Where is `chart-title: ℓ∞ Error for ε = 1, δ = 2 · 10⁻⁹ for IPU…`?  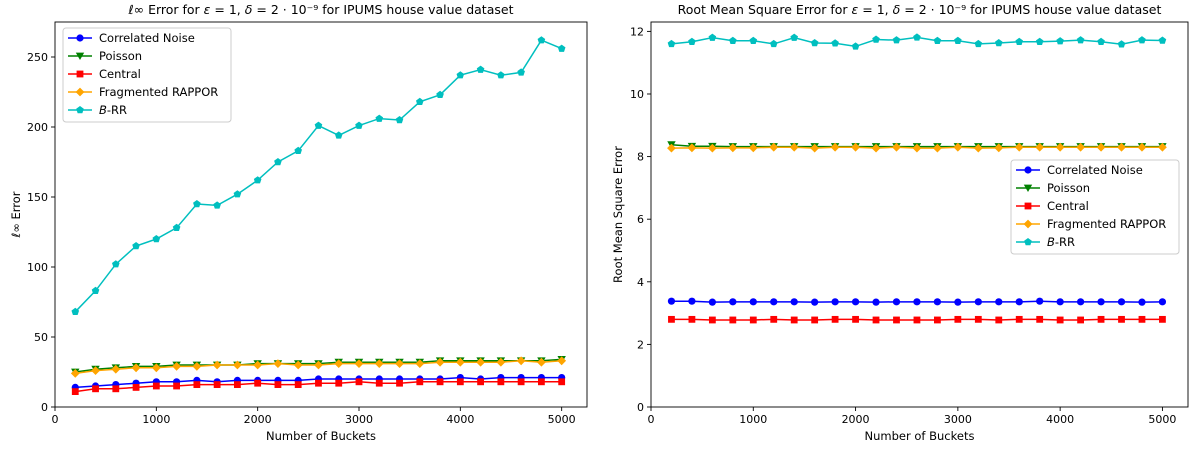
chart-title: ℓ∞ Error for ε = 1, δ = 2 · 10⁻⁹ for IPU… is located at coordinates (321, 9).